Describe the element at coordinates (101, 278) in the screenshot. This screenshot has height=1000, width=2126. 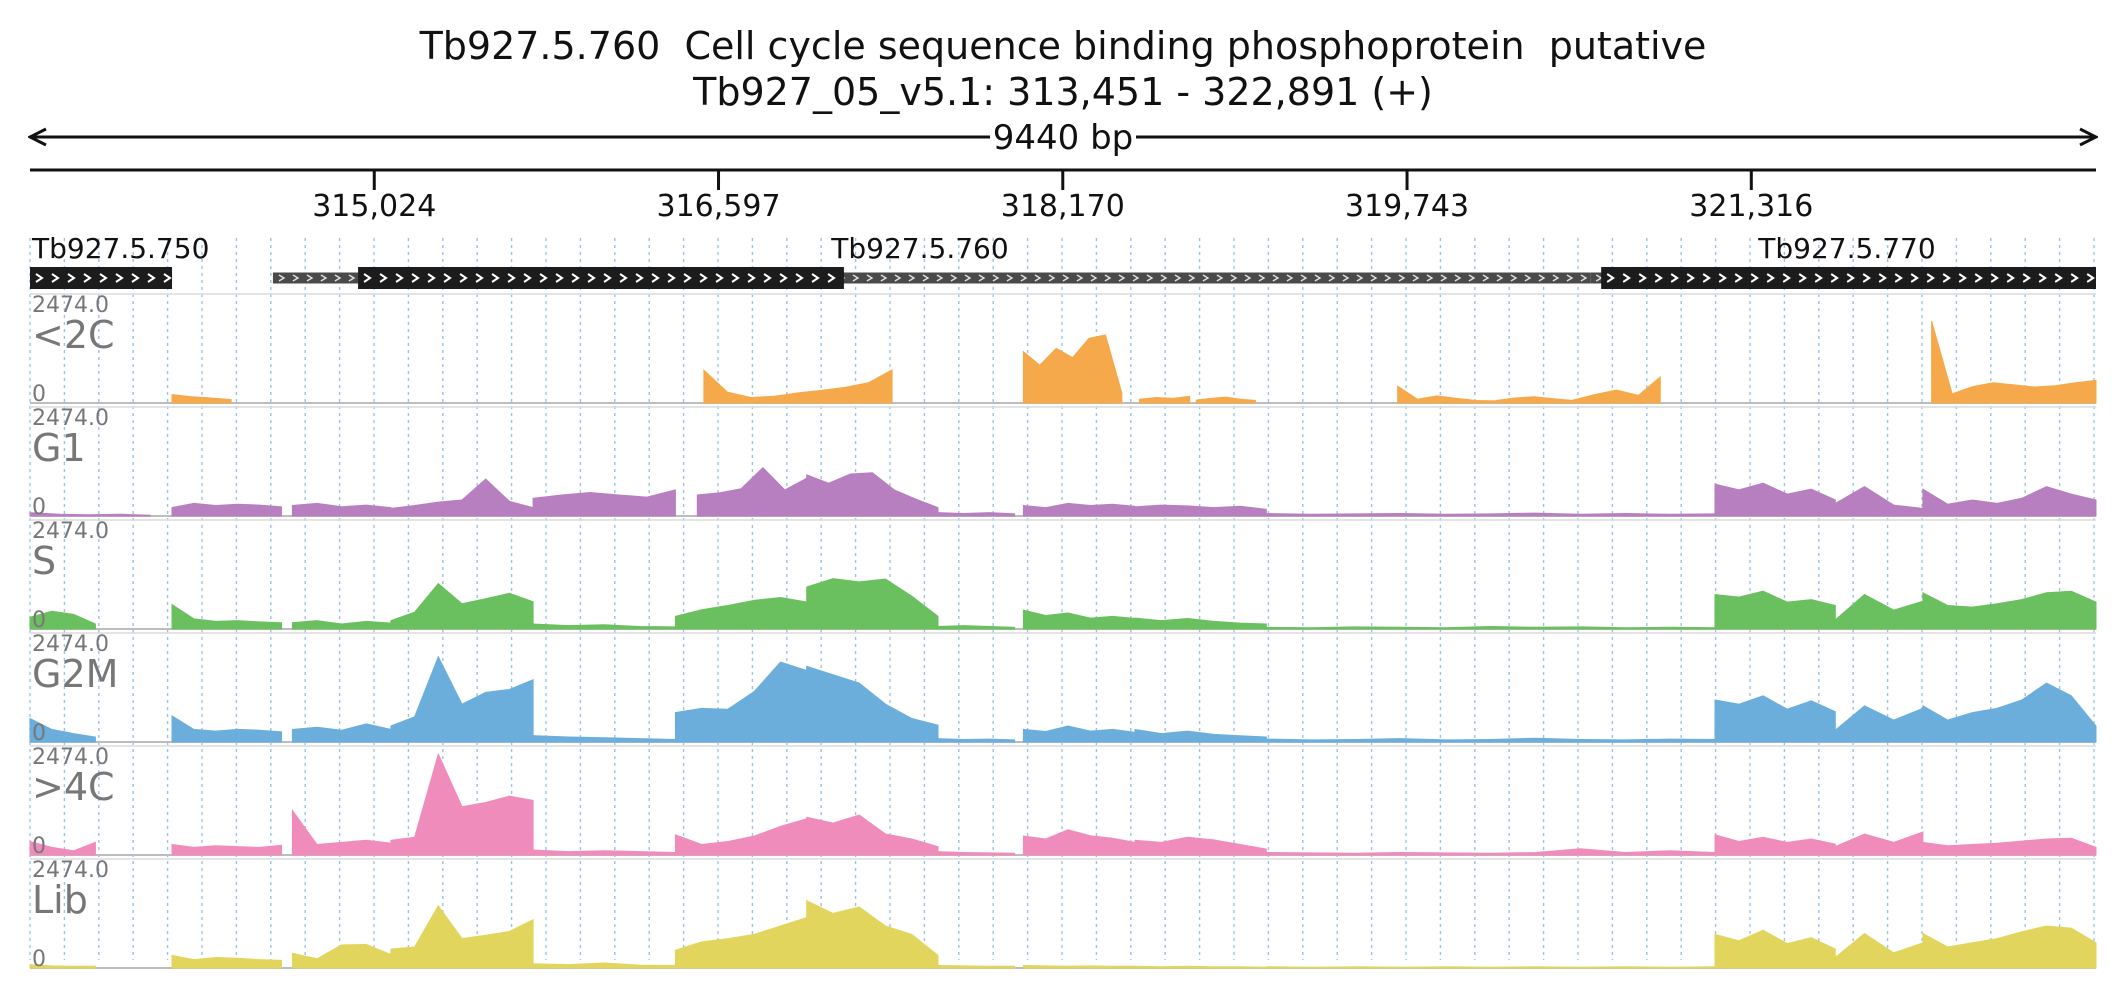
I see `gene-cds` at that location.